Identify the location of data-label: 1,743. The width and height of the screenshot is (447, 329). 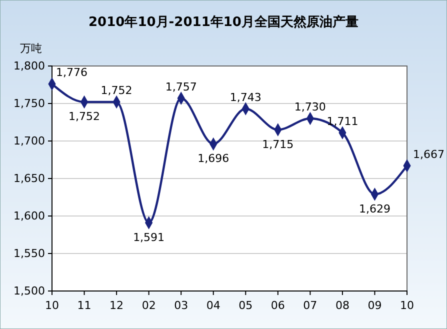
(246, 97).